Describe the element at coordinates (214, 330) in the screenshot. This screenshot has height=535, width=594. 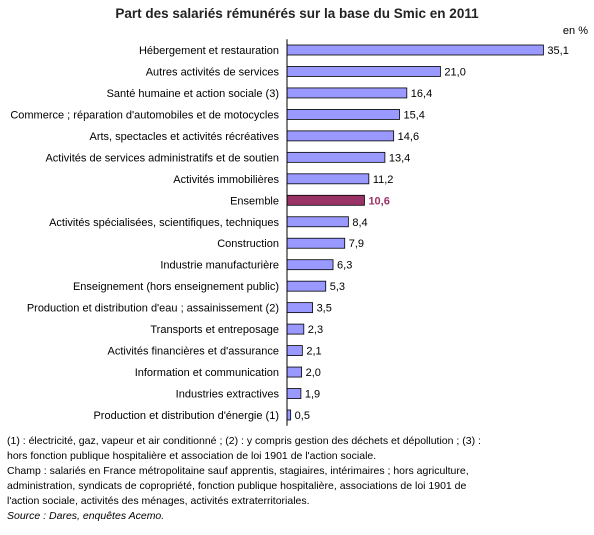
I see `category-label: Transports et entreposage` at that location.